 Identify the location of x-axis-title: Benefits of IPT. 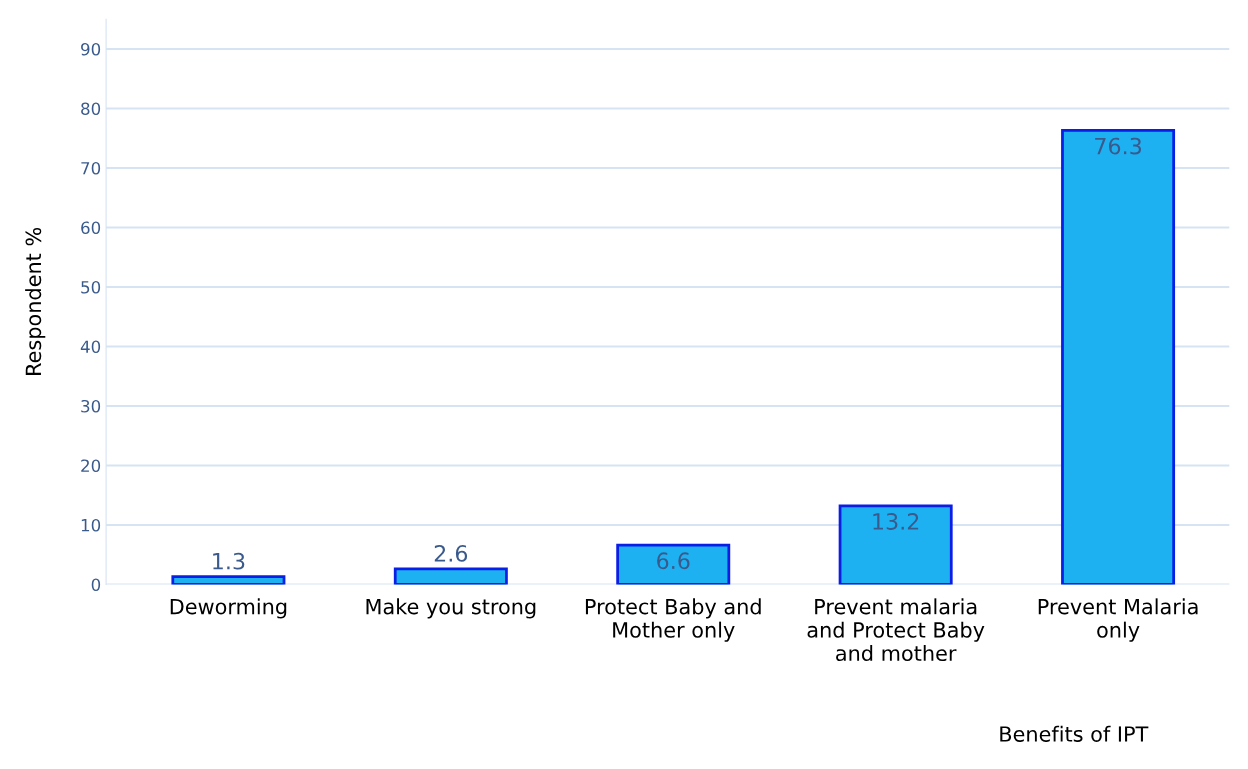
(1074, 733).